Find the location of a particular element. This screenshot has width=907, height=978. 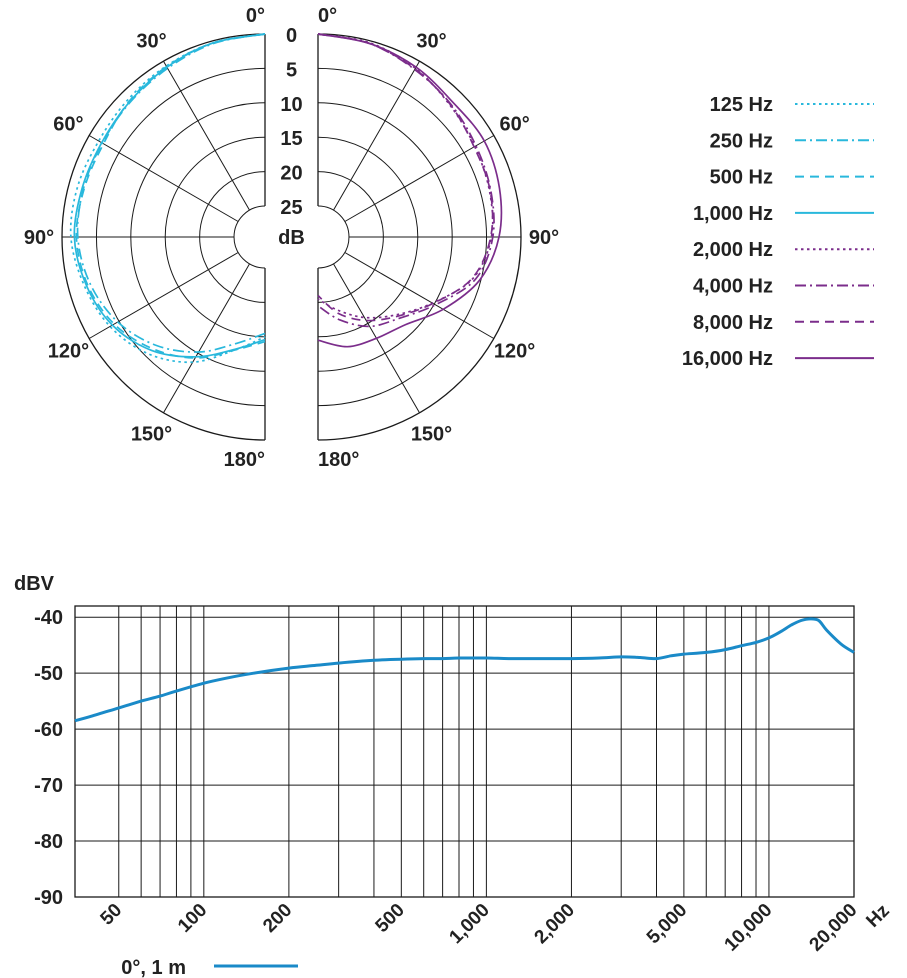

x-tick-label-0: 50 is located at coordinates (112, 915).